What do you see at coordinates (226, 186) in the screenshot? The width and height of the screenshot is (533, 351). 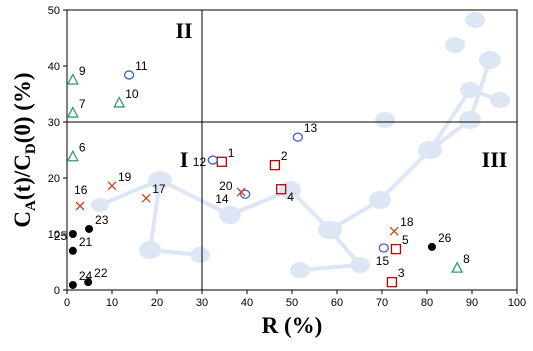 I see `point-label: 20` at bounding box center [226, 186].